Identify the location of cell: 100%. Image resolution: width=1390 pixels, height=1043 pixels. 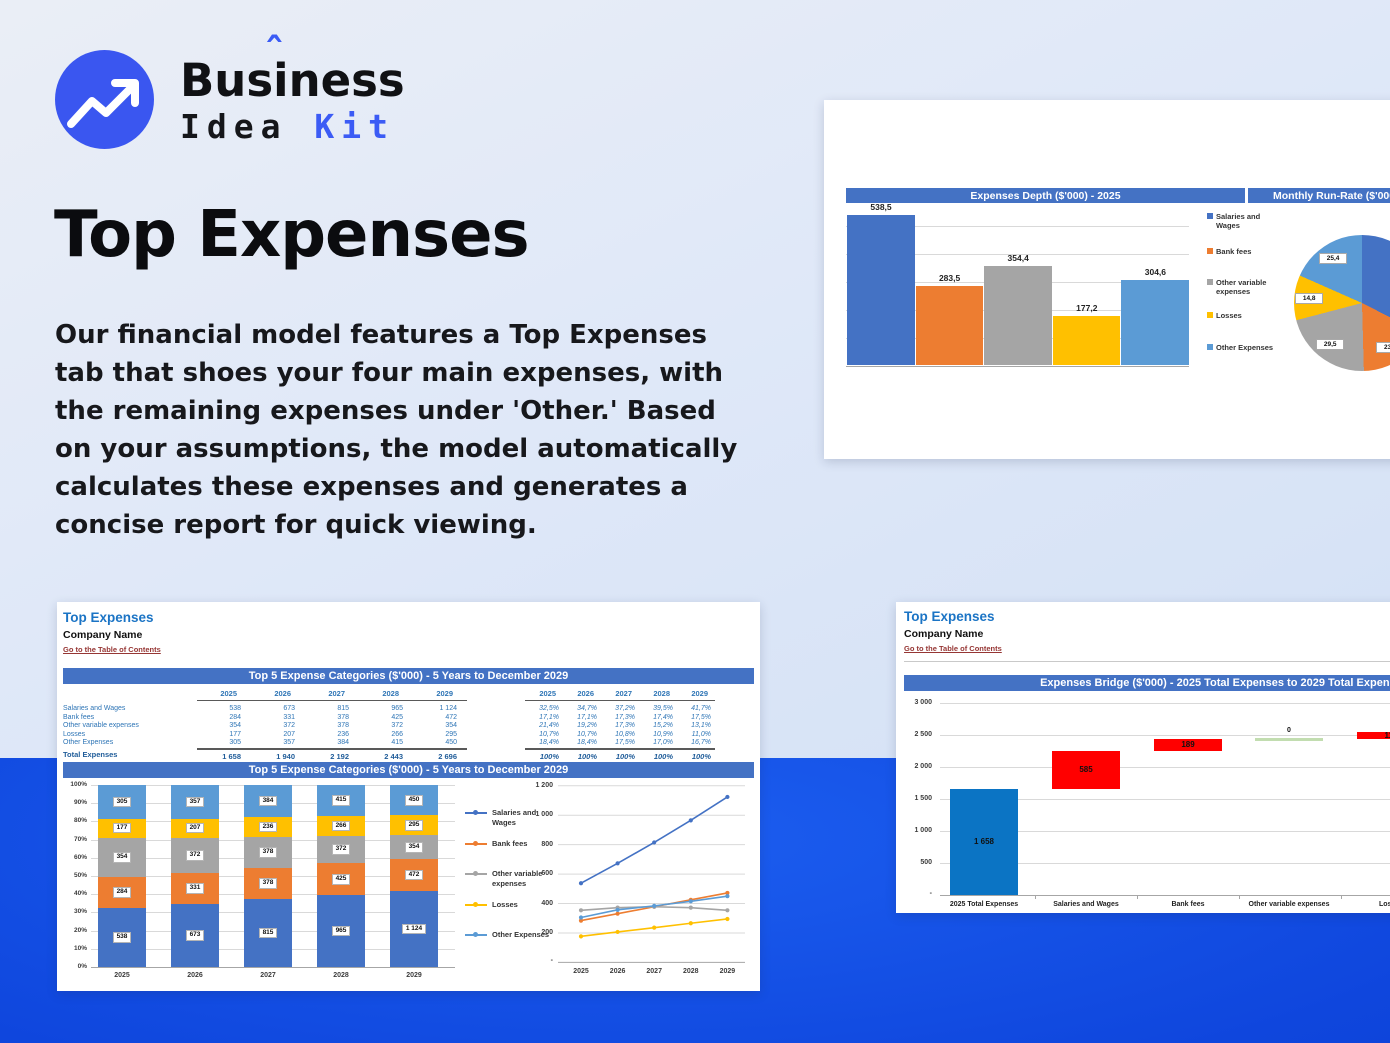
(625, 756).